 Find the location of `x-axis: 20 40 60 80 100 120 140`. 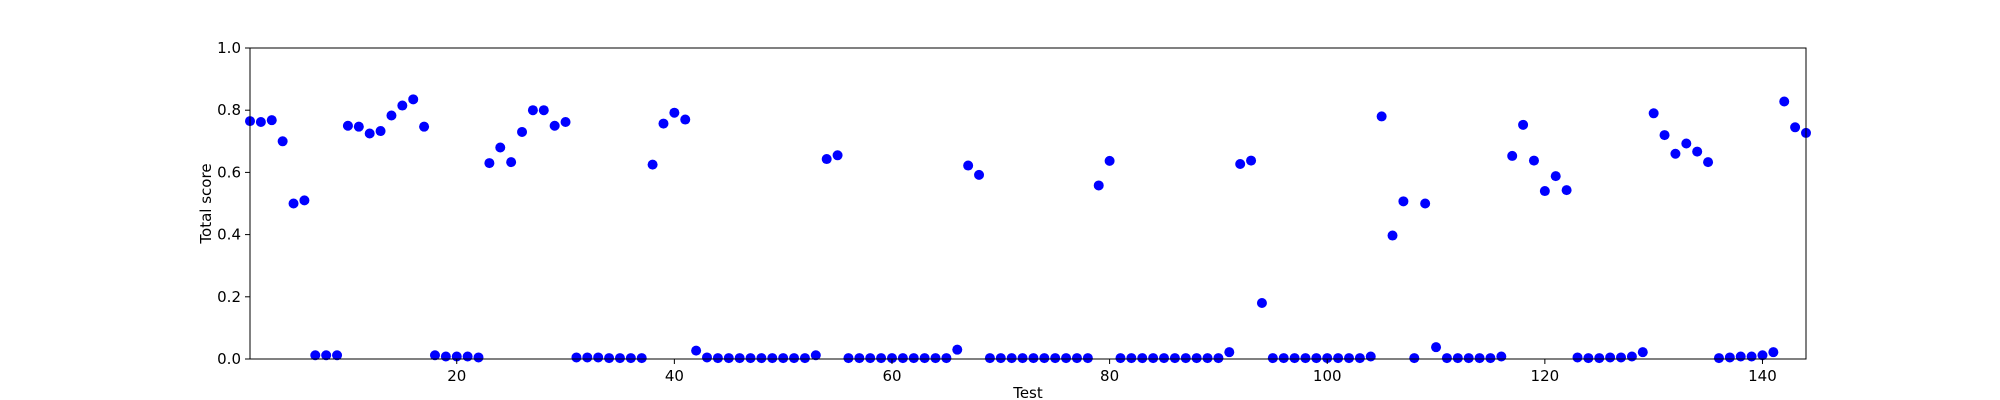

x-axis: 20 40 60 80 100 120 140 is located at coordinates (1112, 372).